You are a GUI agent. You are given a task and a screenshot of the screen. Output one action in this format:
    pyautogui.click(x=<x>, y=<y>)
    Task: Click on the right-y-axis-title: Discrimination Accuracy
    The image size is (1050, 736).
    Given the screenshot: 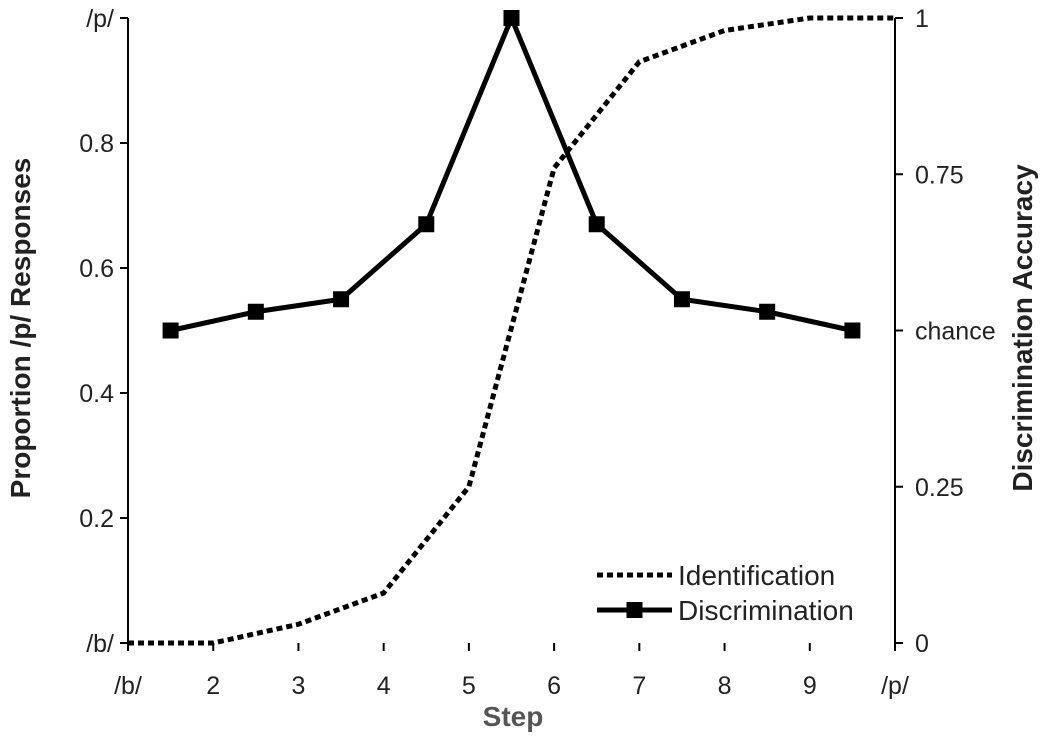 What is the action you would take?
    pyautogui.click(x=1022, y=328)
    